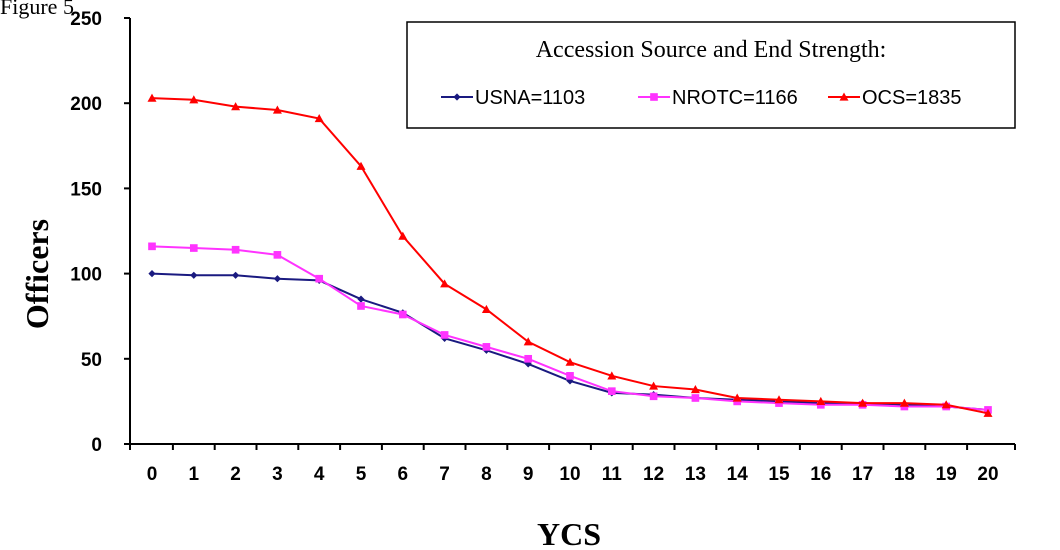 This screenshot has width=1060, height=550. What do you see at coordinates (403, 474) in the screenshot?
I see `x-tick-label: 6` at bounding box center [403, 474].